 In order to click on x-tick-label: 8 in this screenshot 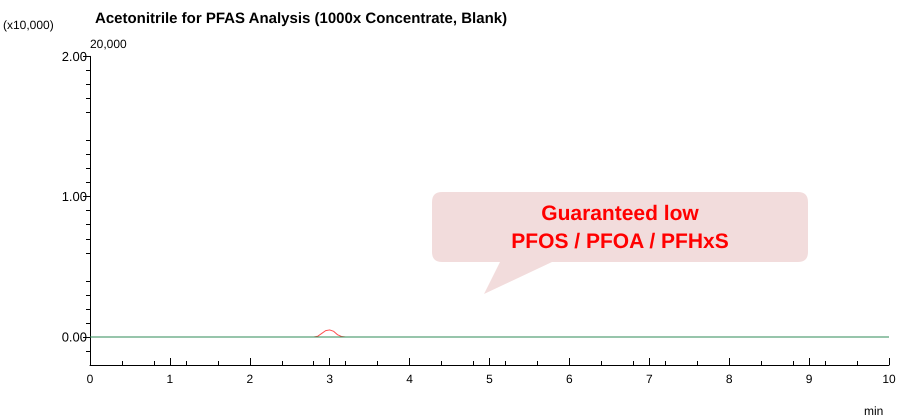, I will do `click(729, 379)`.